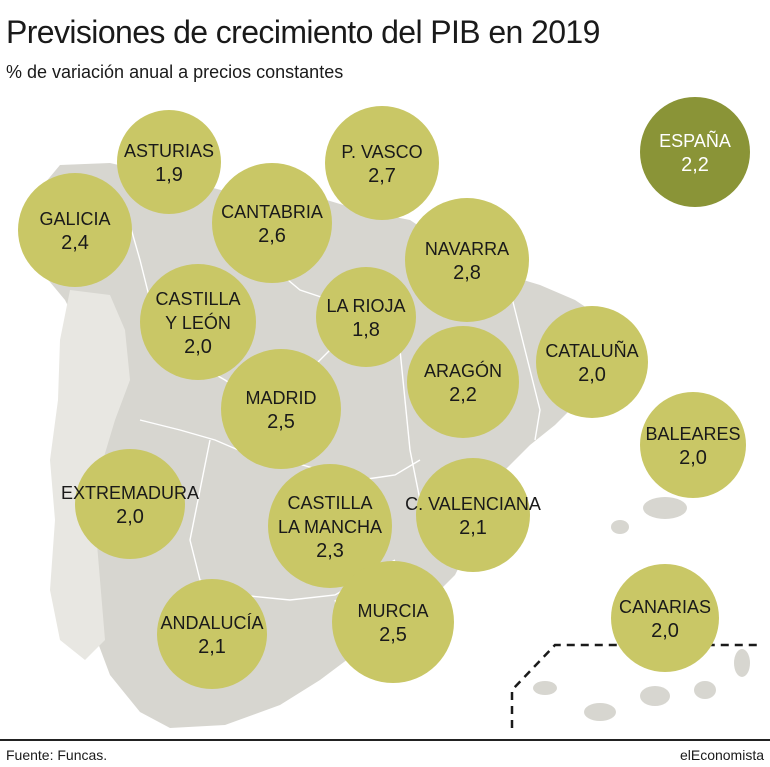  I want to click on region-name: ANDALUCÍA, so click(211, 623).